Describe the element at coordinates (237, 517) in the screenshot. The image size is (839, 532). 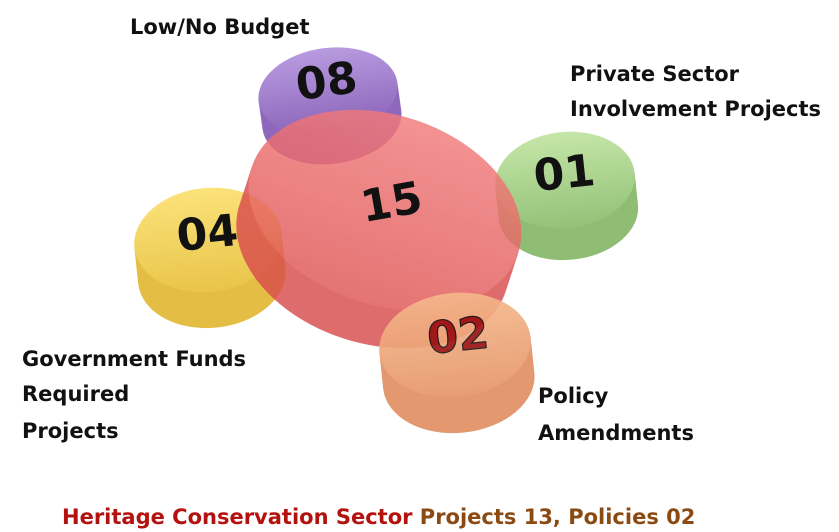
I see `footer-sector: Heritage Conservation Sector` at that location.